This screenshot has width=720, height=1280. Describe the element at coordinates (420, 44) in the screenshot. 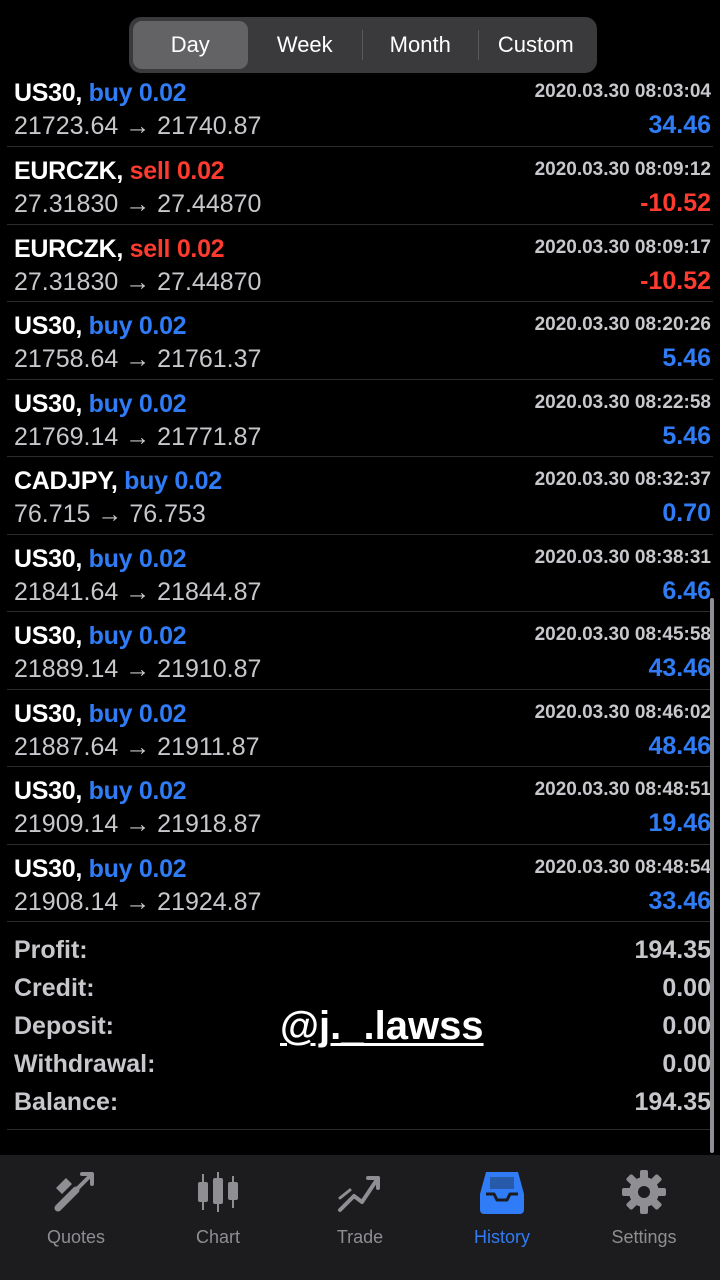

I see `period-month: Month` at that location.